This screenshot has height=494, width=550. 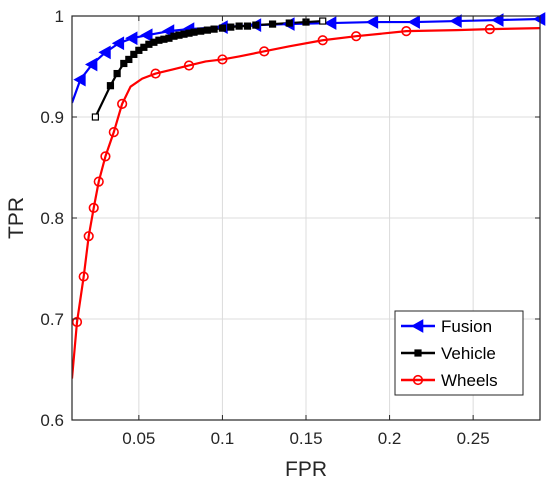 What do you see at coordinates (306, 469) in the screenshot?
I see `x-axis-label: FPR` at bounding box center [306, 469].